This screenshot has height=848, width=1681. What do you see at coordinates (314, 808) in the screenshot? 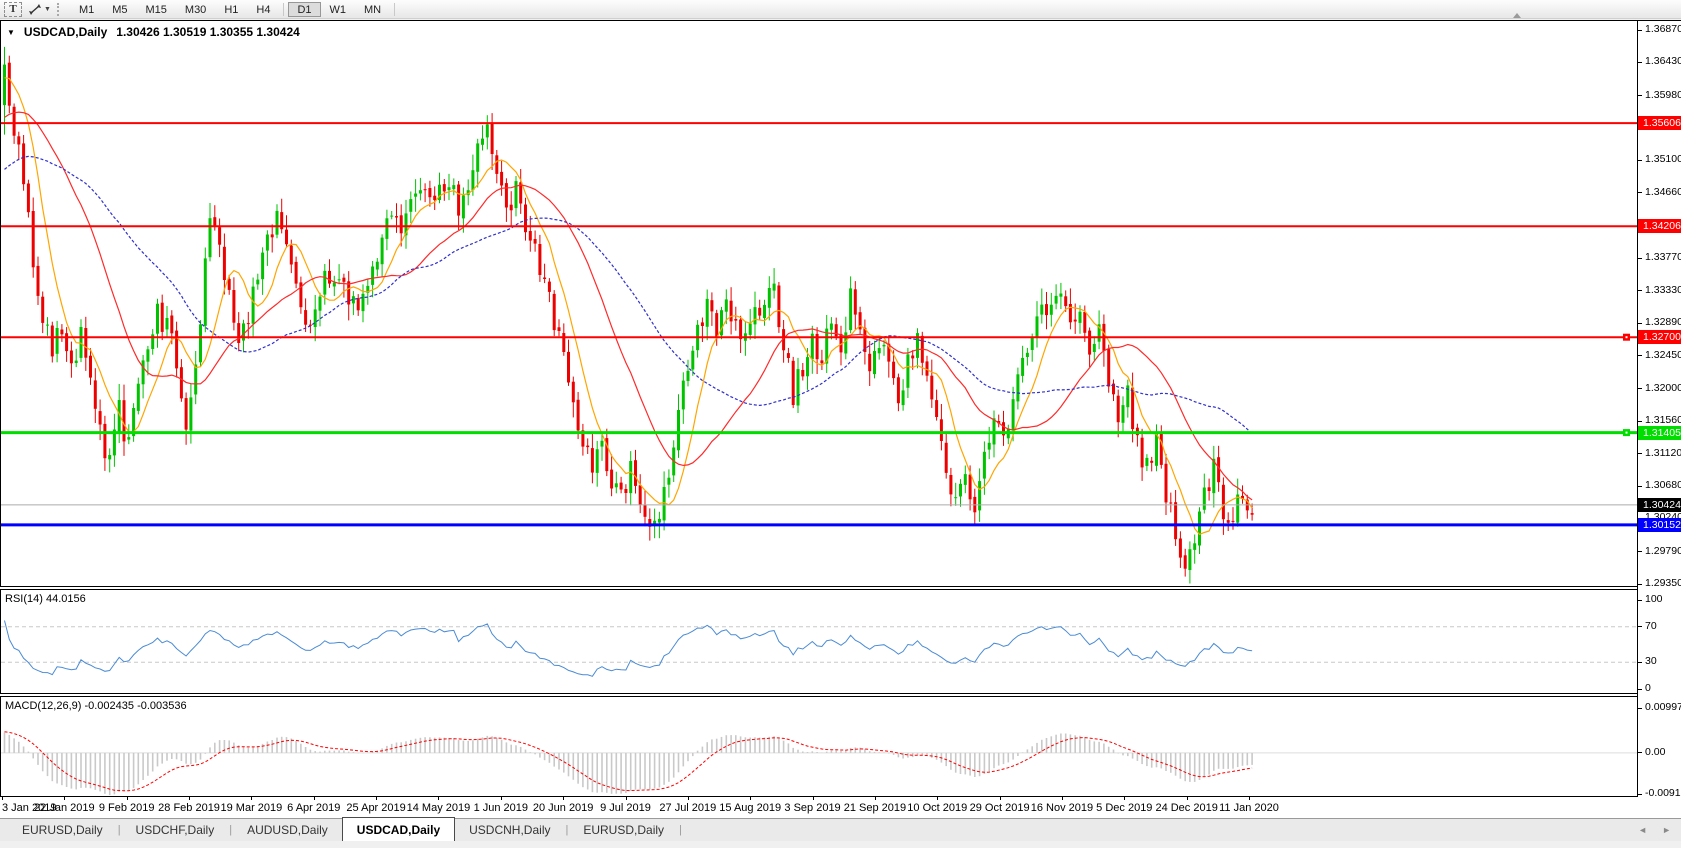
I see `date-label: 6 Apr 2019` at bounding box center [314, 808].